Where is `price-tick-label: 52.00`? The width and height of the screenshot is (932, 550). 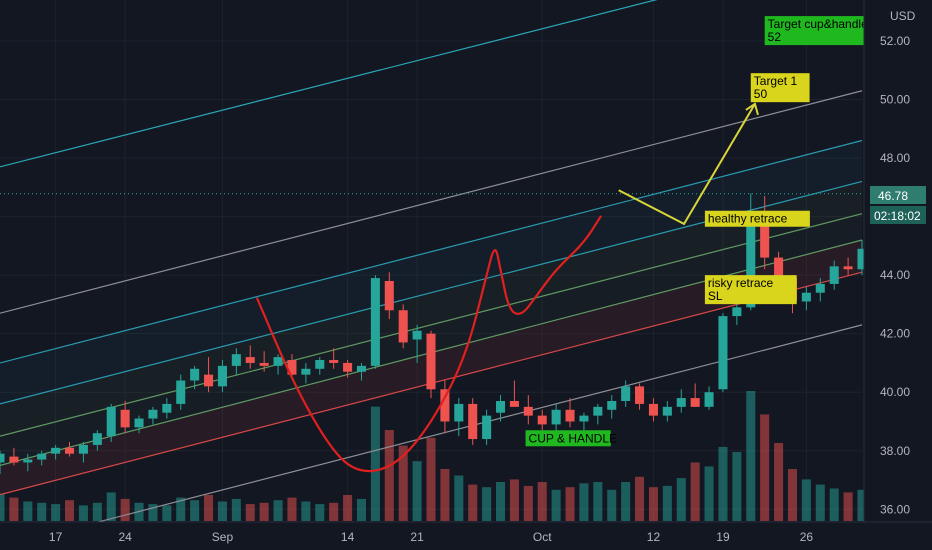 price-tick-label: 52.00 is located at coordinates (895, 41).